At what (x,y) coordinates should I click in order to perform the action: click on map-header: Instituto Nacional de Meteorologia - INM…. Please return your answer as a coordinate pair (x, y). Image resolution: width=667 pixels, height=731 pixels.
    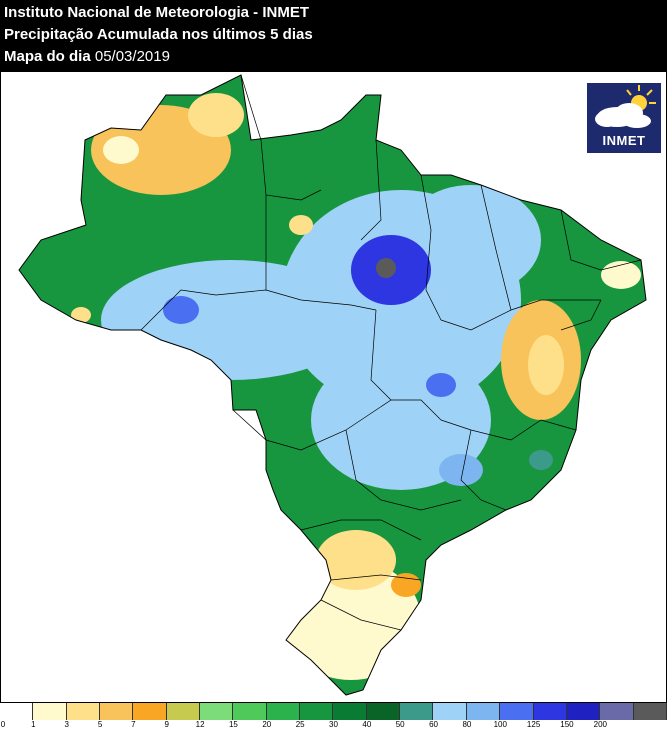
    Looking at the image, I should click on (333, 36).